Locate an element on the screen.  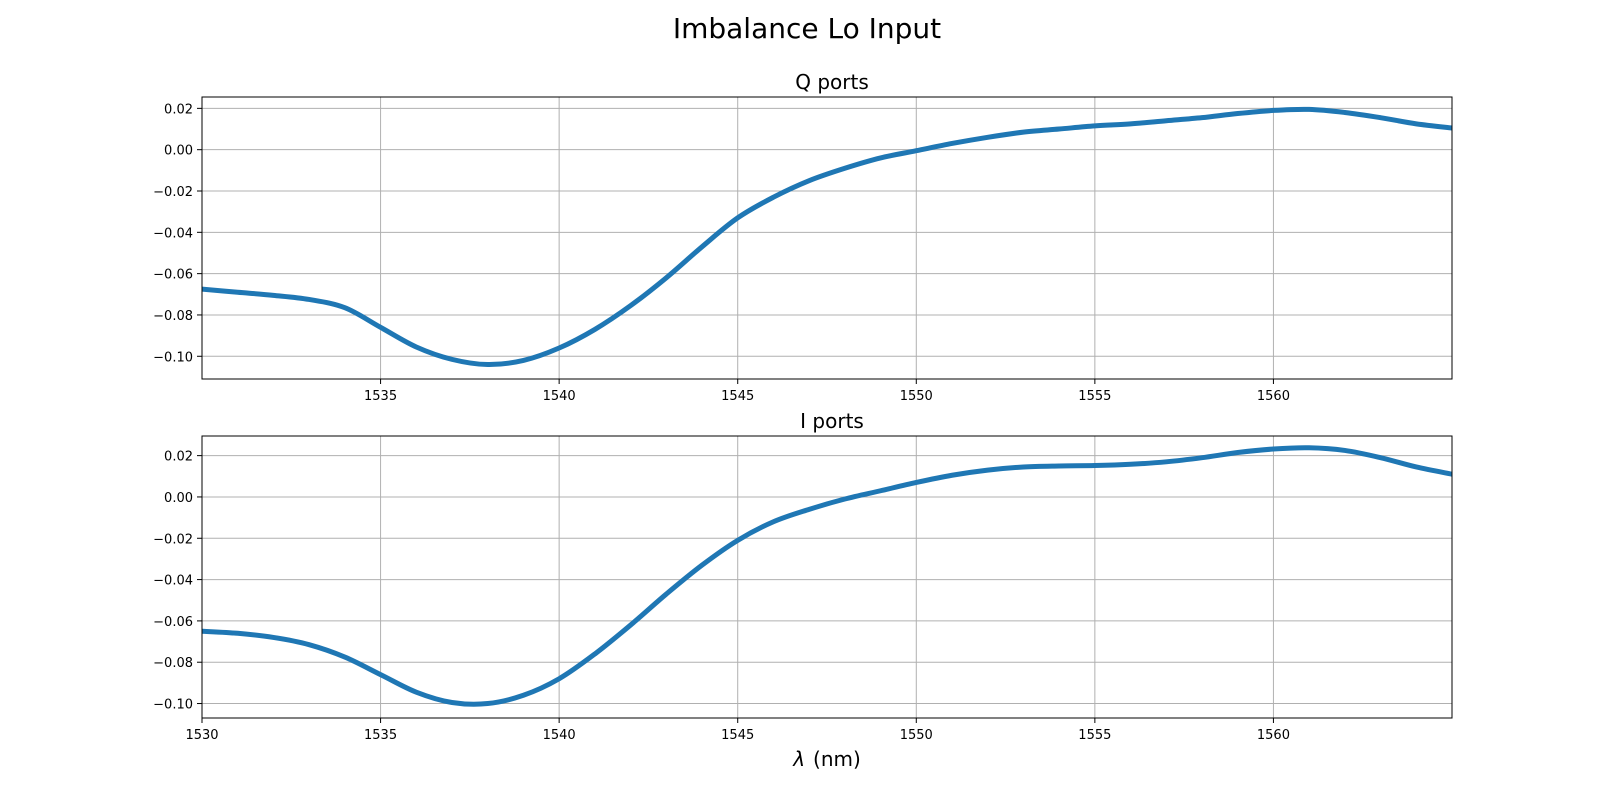
i-ports-y-tick-label: −0.06 is located at coordinates (173, 622).